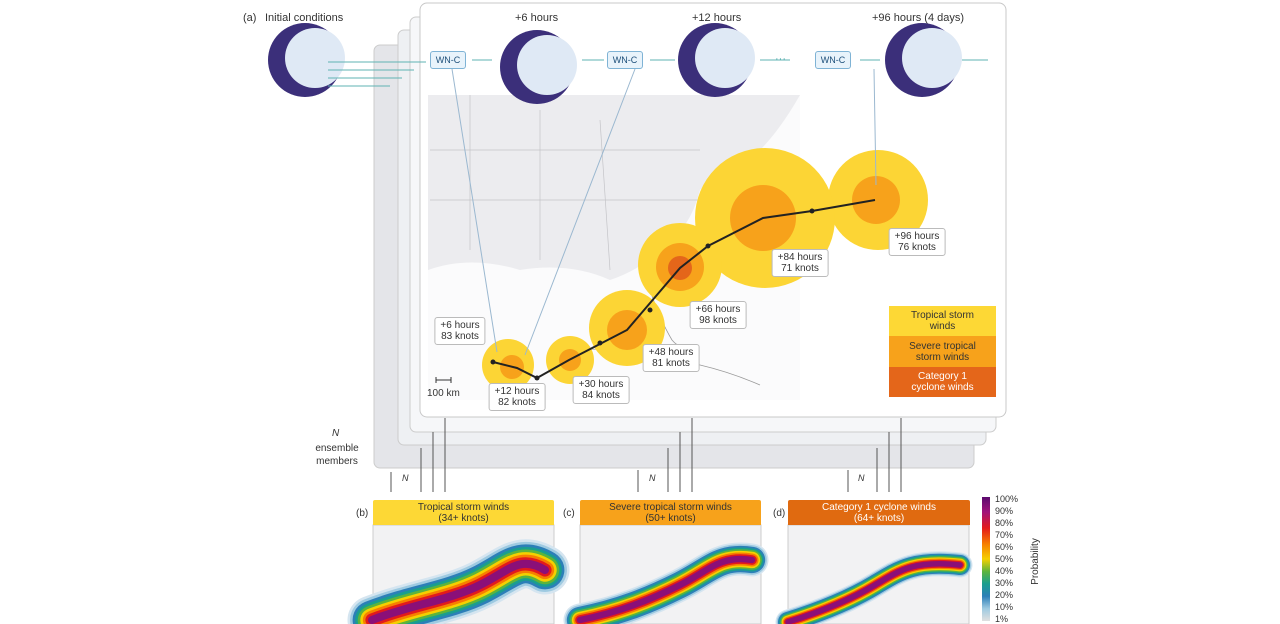 Image resolution: width=1280 pixels, height=624 pixels. I want to click on track-label: +96 hours 76 knots, so click(917, 242).